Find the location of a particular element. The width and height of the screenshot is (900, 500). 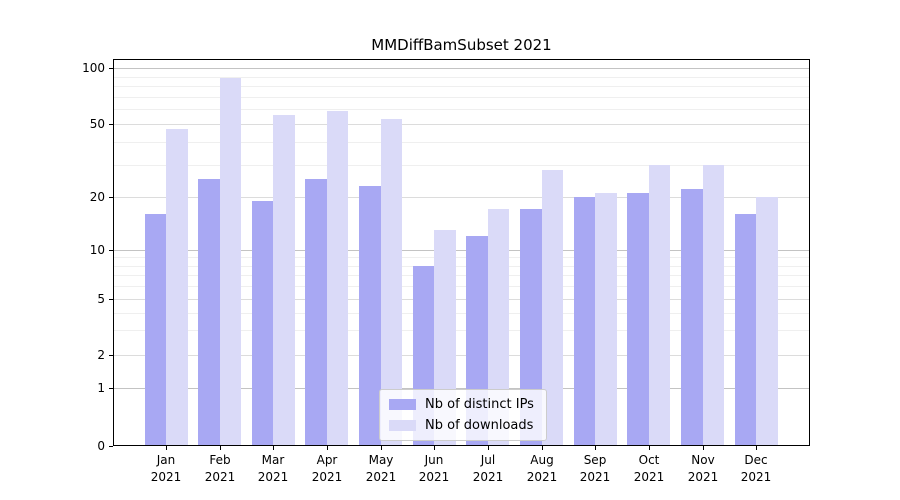

x-tick-label-sep: Sep 2021 is located at coordinates (595, 468).